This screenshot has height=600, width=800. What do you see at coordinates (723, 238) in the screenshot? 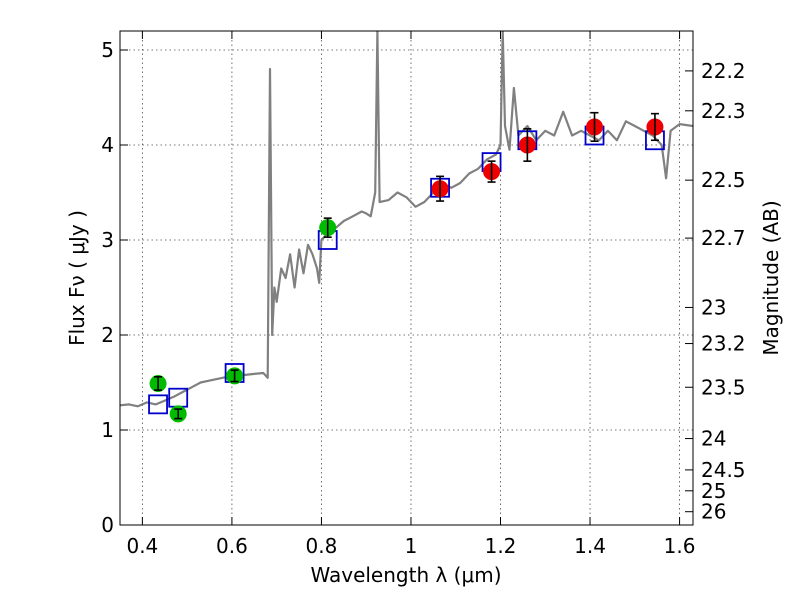
I see `y2-tick-label: 22.7` at bounding box center [723, 238].